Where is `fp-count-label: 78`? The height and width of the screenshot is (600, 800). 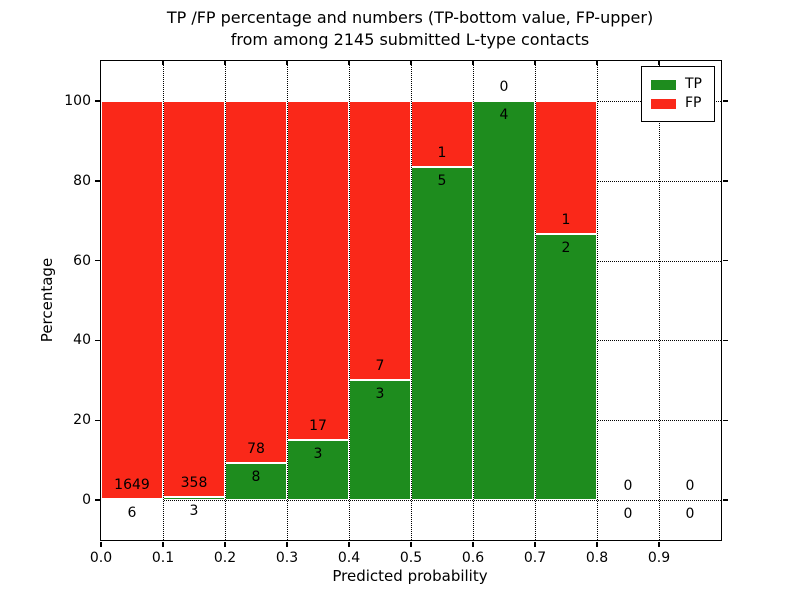 fp-count-label: 78 is located at coordinates (256, 448).